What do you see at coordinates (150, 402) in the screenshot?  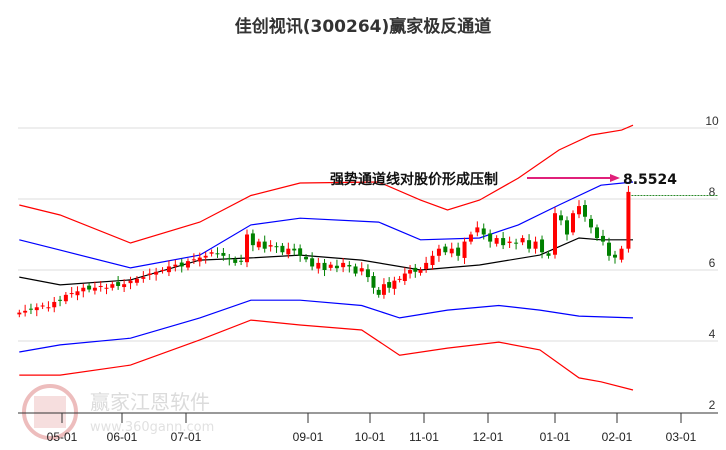 I see `watermark-name: 赢家江恩软件` at bounding box center [150, 402].